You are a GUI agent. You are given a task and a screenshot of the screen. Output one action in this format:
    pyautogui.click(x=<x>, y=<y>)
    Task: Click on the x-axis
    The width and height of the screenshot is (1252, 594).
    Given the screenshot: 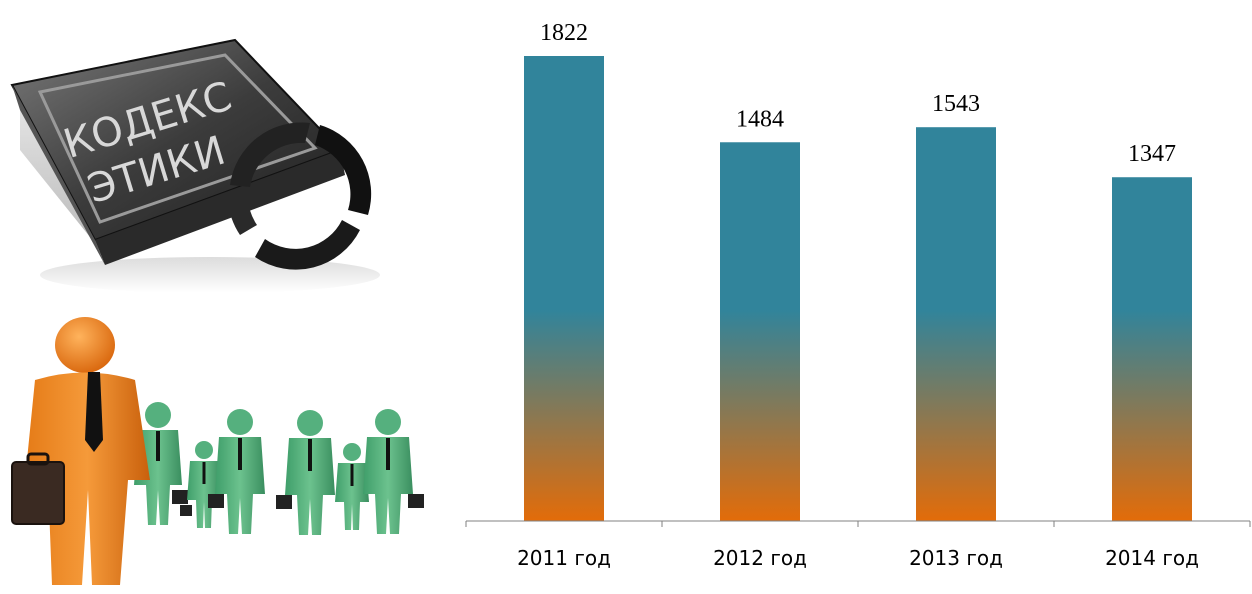 What is the action you would take?
    pyautogui.click(x=858, y=523)
    